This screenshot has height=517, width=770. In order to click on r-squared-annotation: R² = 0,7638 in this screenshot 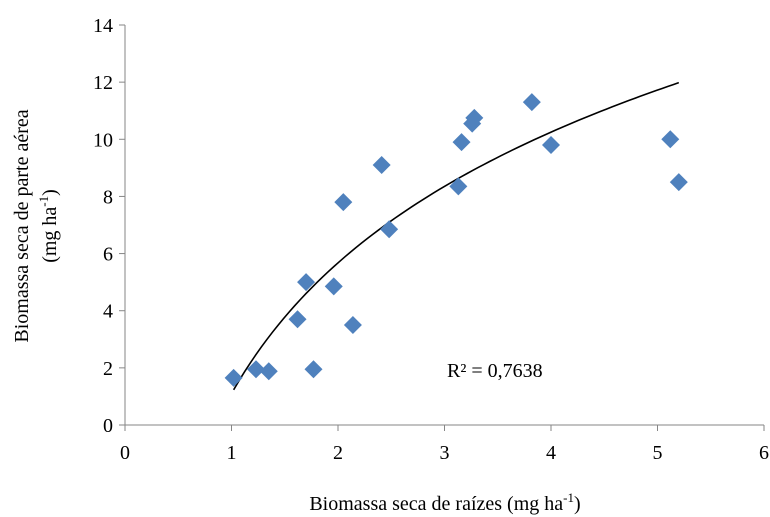, I will do `click(495, 371)`.